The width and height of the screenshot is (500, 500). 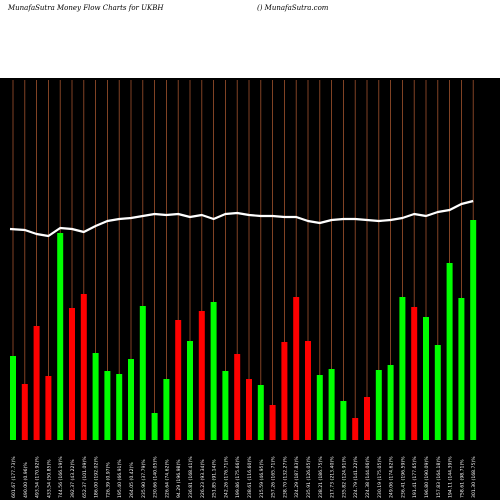 I want to click on chart-title: MunafaSutra Money Flow Charts for UKBH, so click(x=86, y=8).